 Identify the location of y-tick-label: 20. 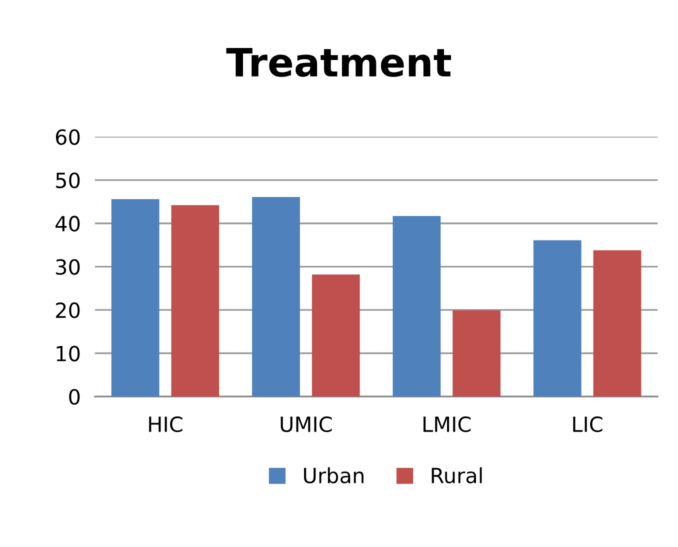
(68, 310).